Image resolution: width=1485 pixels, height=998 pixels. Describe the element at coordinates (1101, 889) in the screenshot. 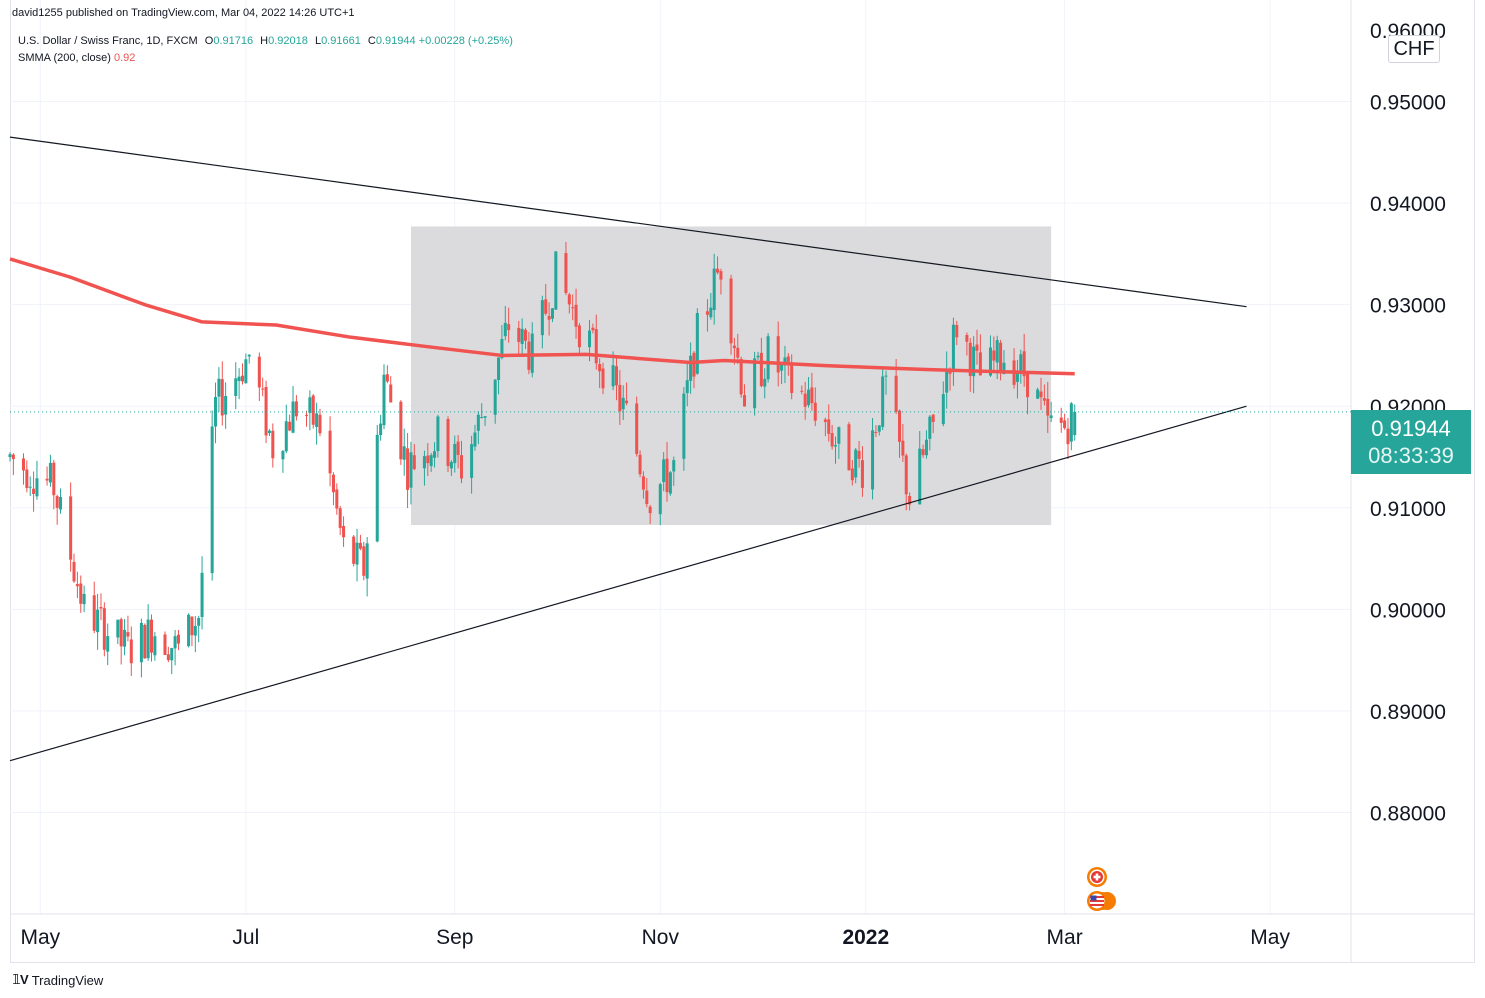

I see `event-flags` at that location.